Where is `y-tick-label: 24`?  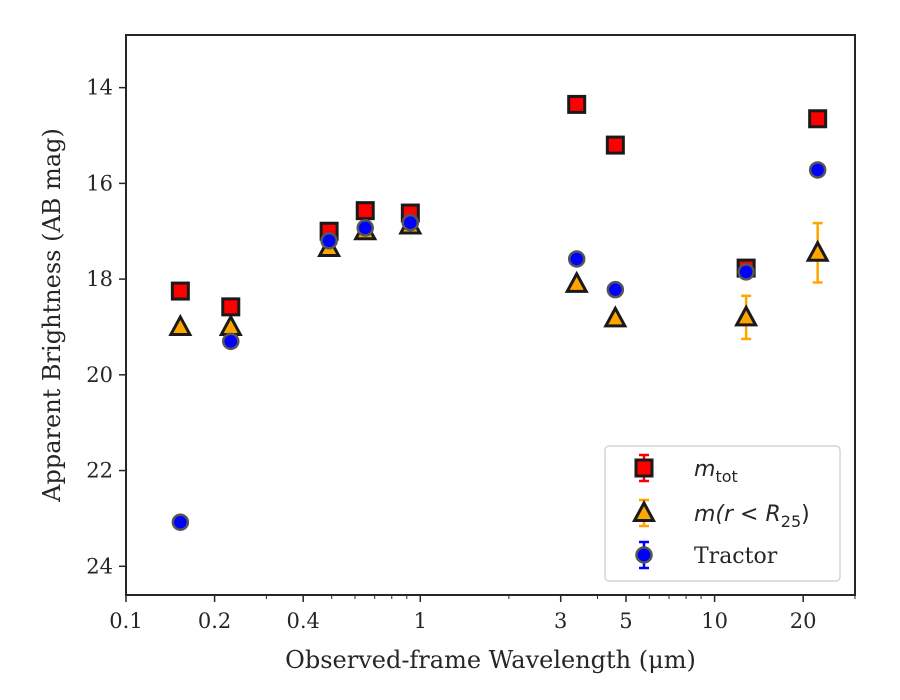
y-tick-label: 24 is located at coordinates (99, 566).